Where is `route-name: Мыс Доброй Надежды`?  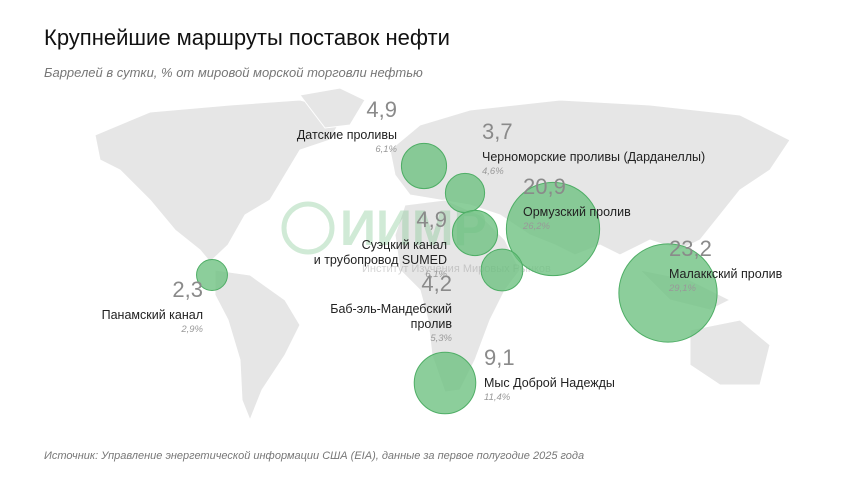
route-name: Мыс Доброй Надежды is located at coordinates (549, 383).